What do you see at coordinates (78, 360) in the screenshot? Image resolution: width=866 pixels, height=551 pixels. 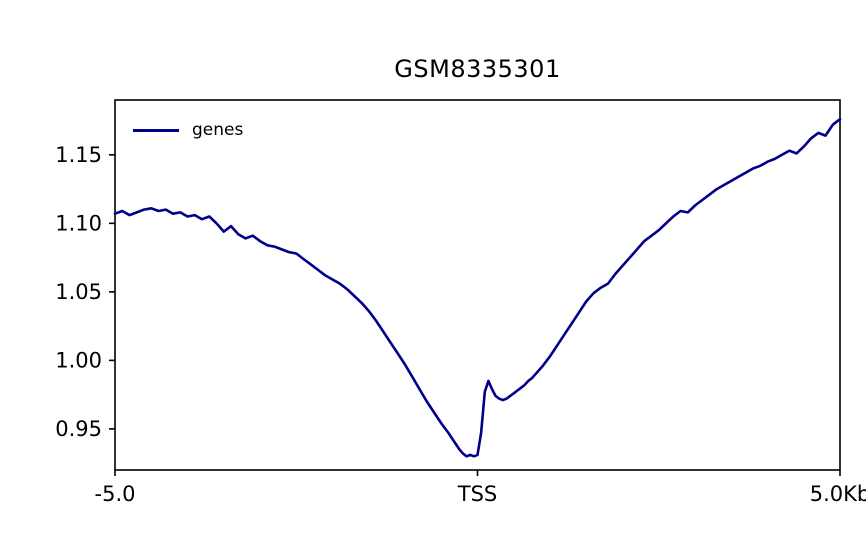 I see `y-tick-label: 1.00` at bounding box center [78, 360].